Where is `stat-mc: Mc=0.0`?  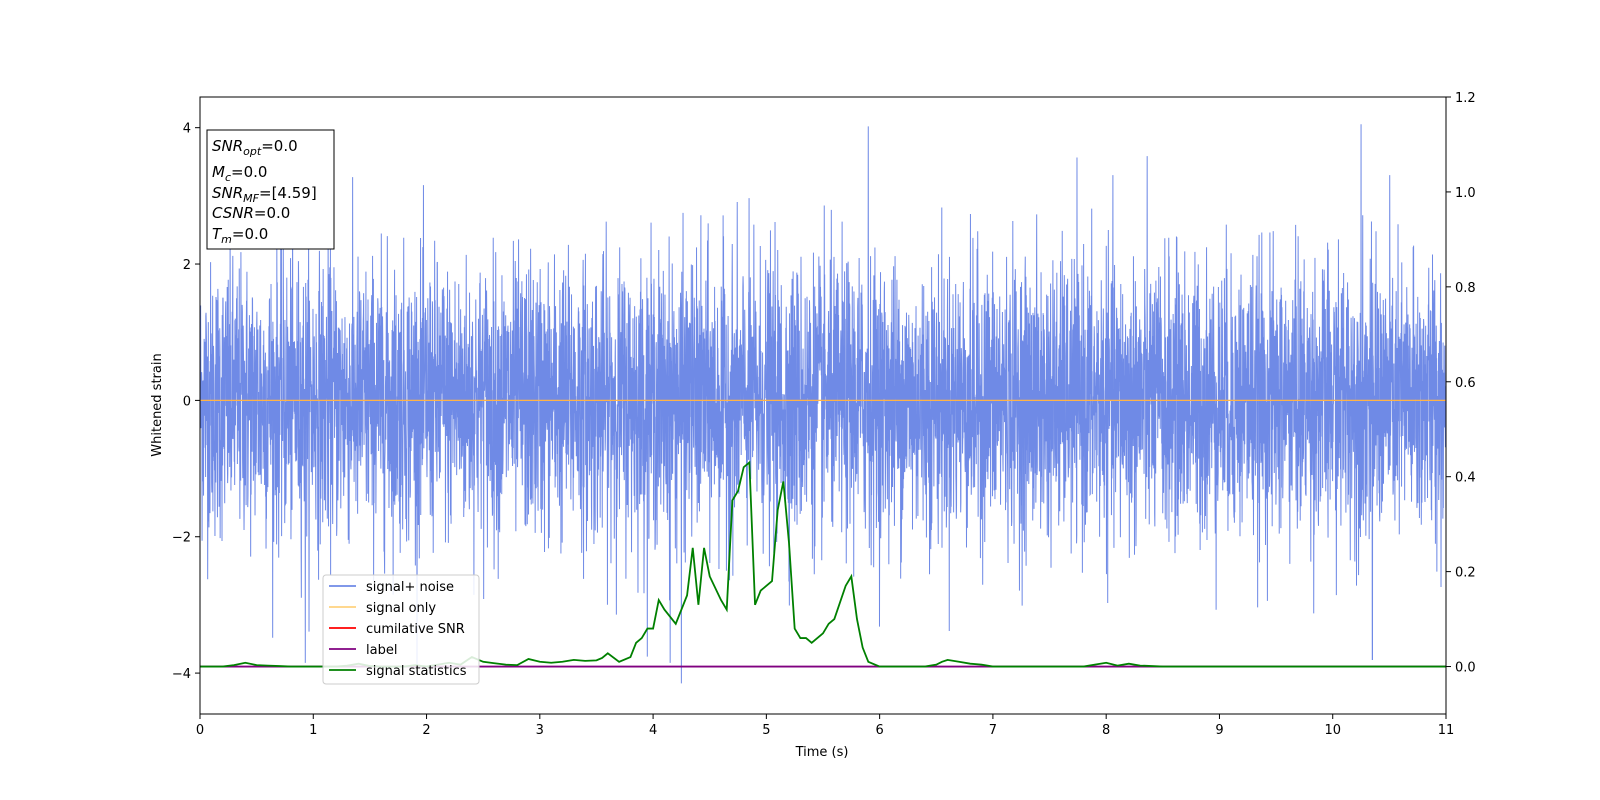 stat-mc: Mc=0.0 is located at coordinates (239, 173).